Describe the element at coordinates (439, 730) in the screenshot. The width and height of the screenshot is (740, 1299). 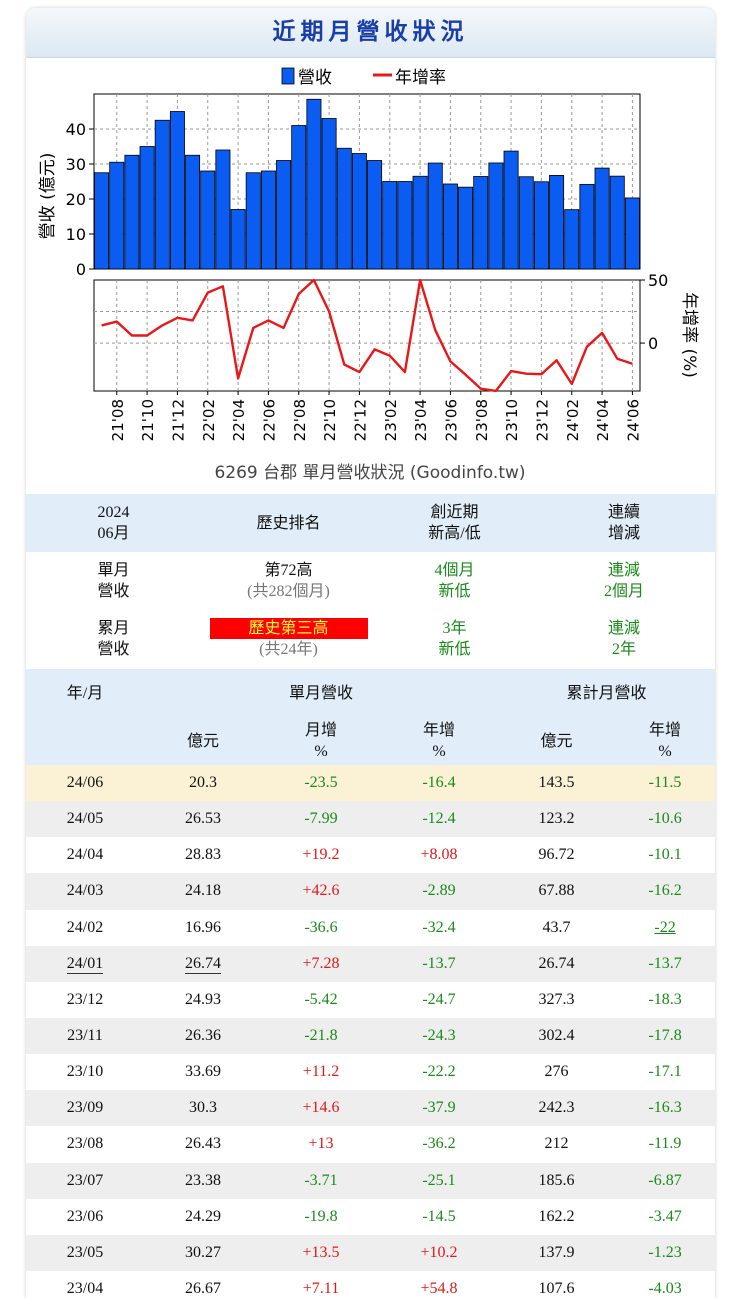
I see `header-yoy-label: 年增` at that location.